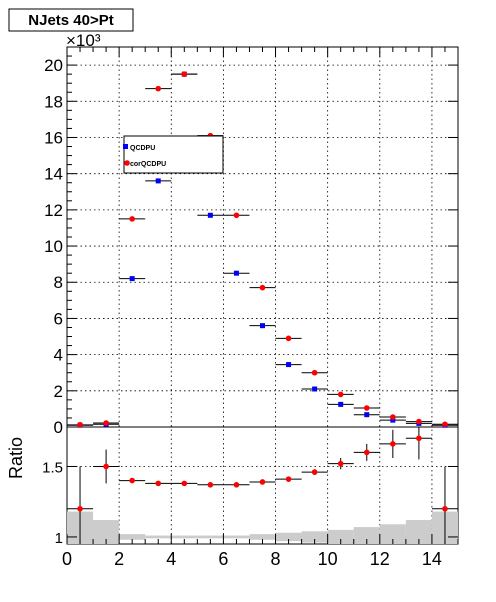 The height and width of the screenshot is (602, 496). Describe the element at coordinates (16, 458) in the screenshot. I see `ratio-axis-label: Ratio` at that location.